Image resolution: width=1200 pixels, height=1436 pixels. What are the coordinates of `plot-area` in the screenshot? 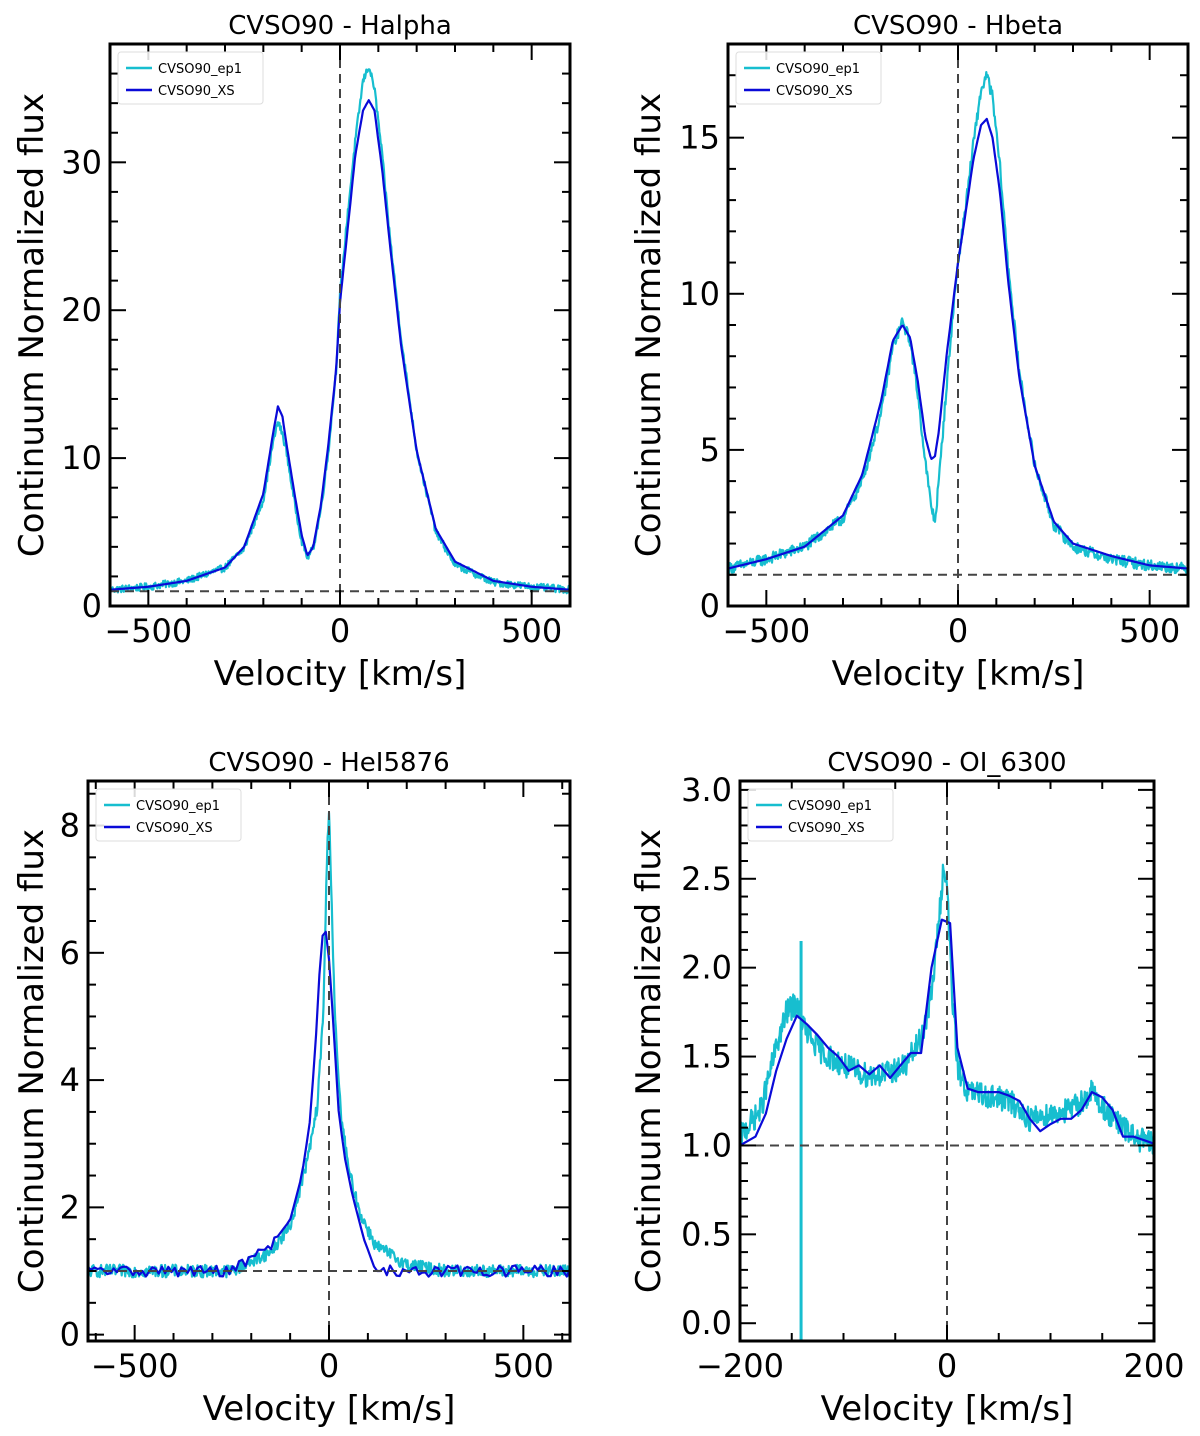 It's located at (947, 1061).